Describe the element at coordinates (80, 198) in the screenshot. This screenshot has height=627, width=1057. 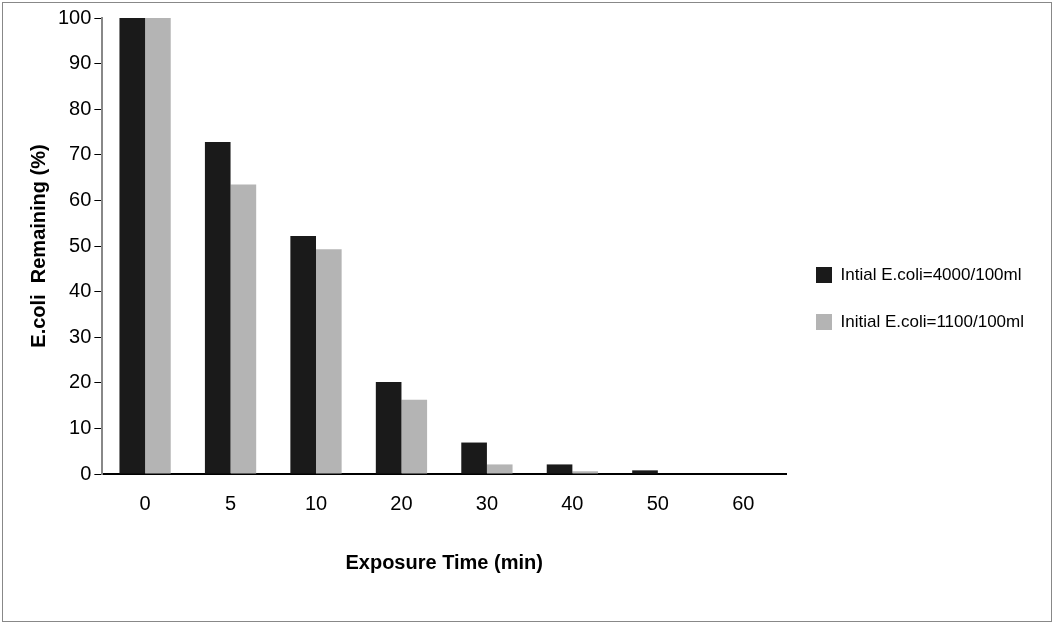
I see `y-tick-label: 60` at that location.